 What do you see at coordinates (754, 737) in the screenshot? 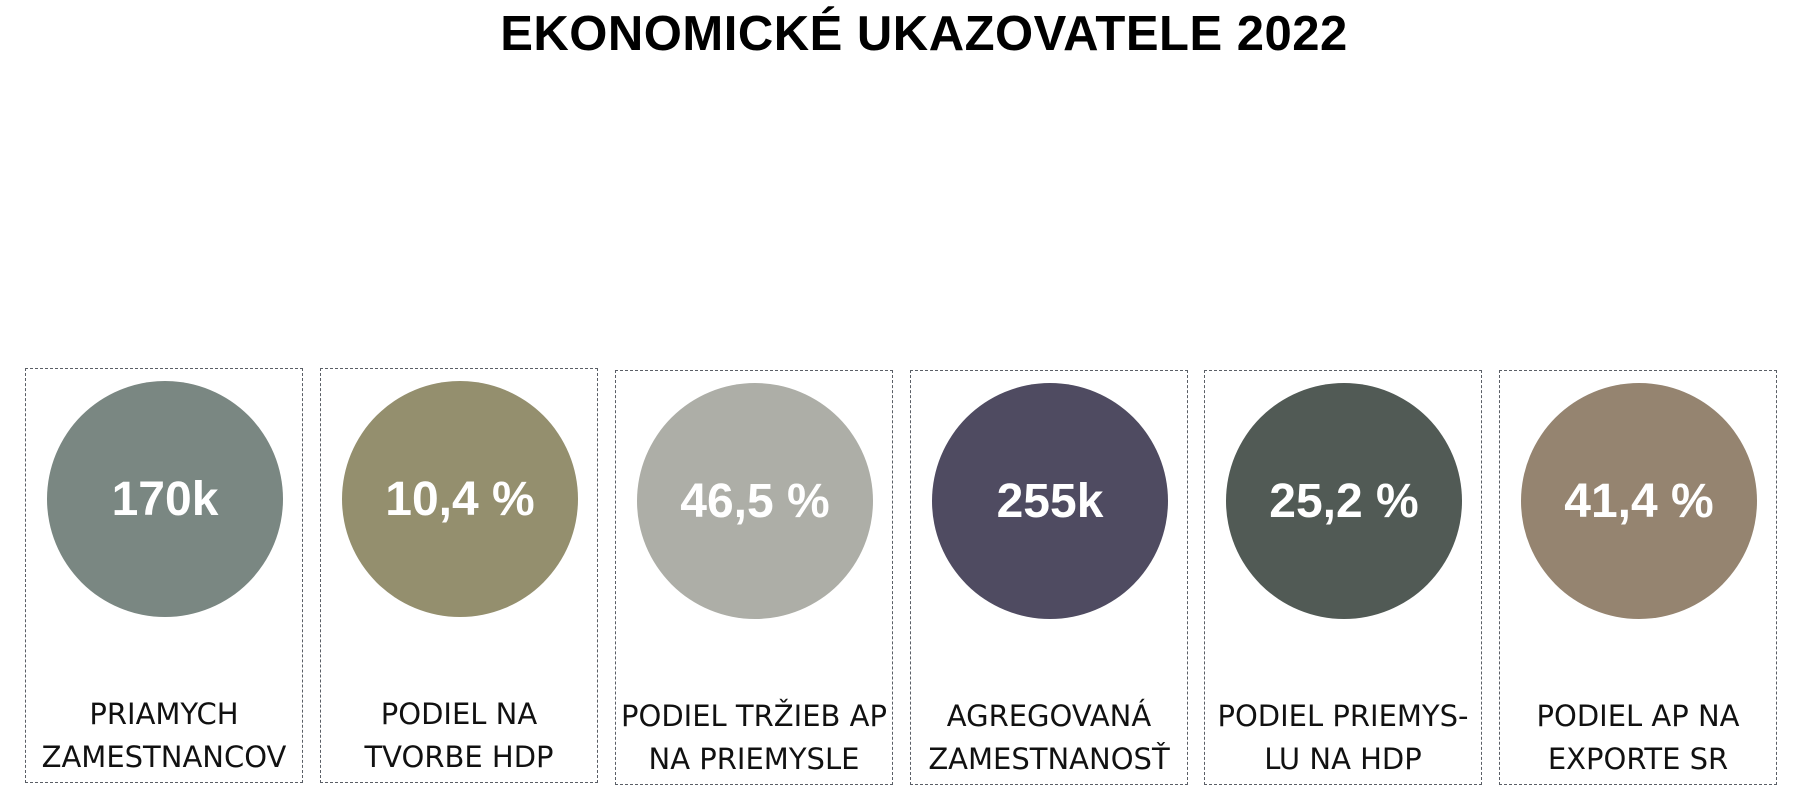
I see `indicator-label: PODIEL TRŽIEB AP NA PRIEMYSLE` at bounding box center [754, 737].